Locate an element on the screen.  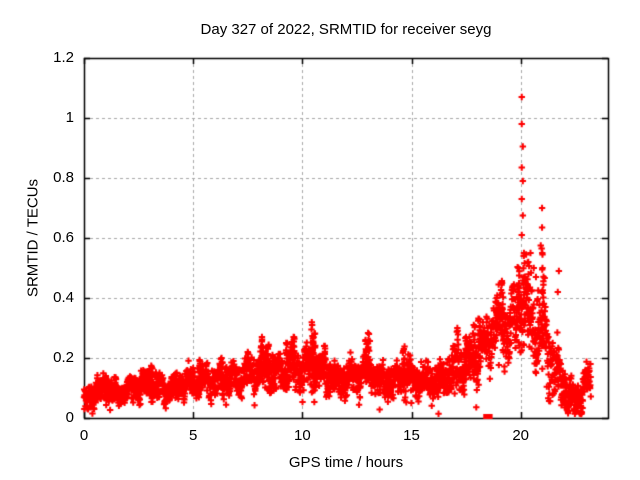
x-tick-label: 0 is located at coordinates (84, 435).